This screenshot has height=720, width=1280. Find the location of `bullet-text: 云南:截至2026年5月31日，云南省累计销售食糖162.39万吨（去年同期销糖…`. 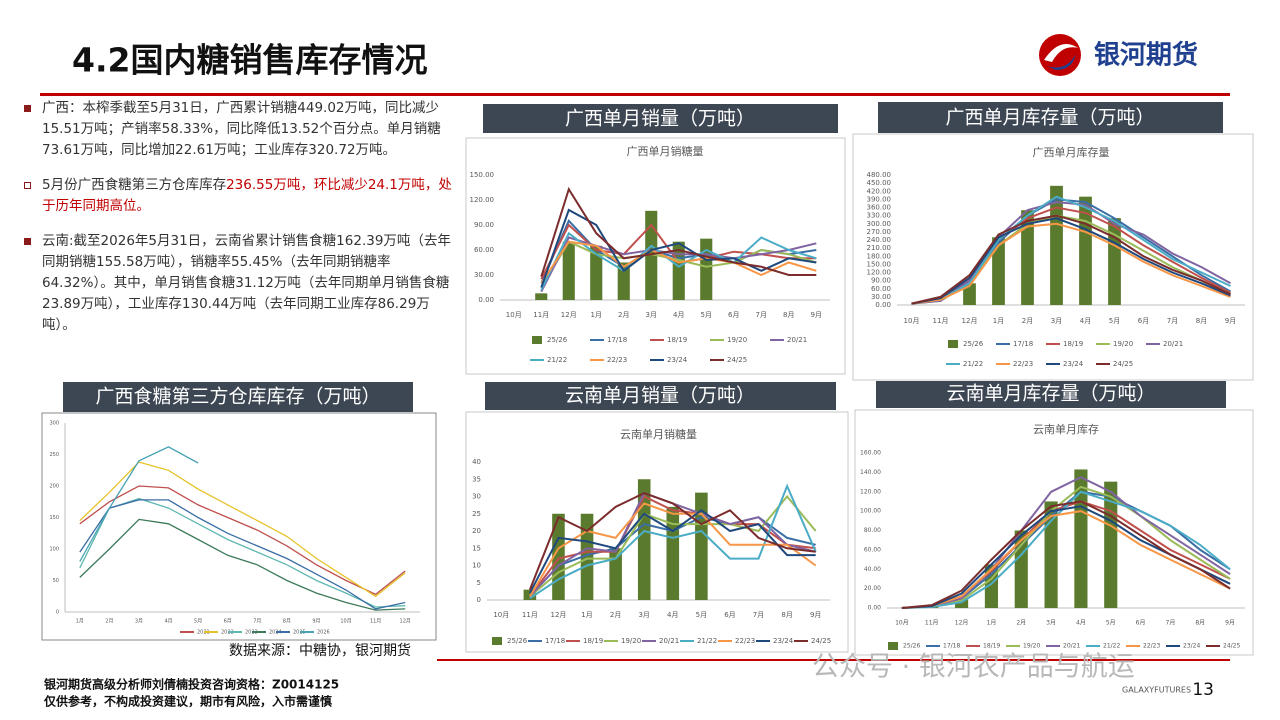

bullet-text: 云南:截至2026年5月31日，云南省累计销售食糖162.39万吨（去年同期销糖… is located at coordinates (246, 283).